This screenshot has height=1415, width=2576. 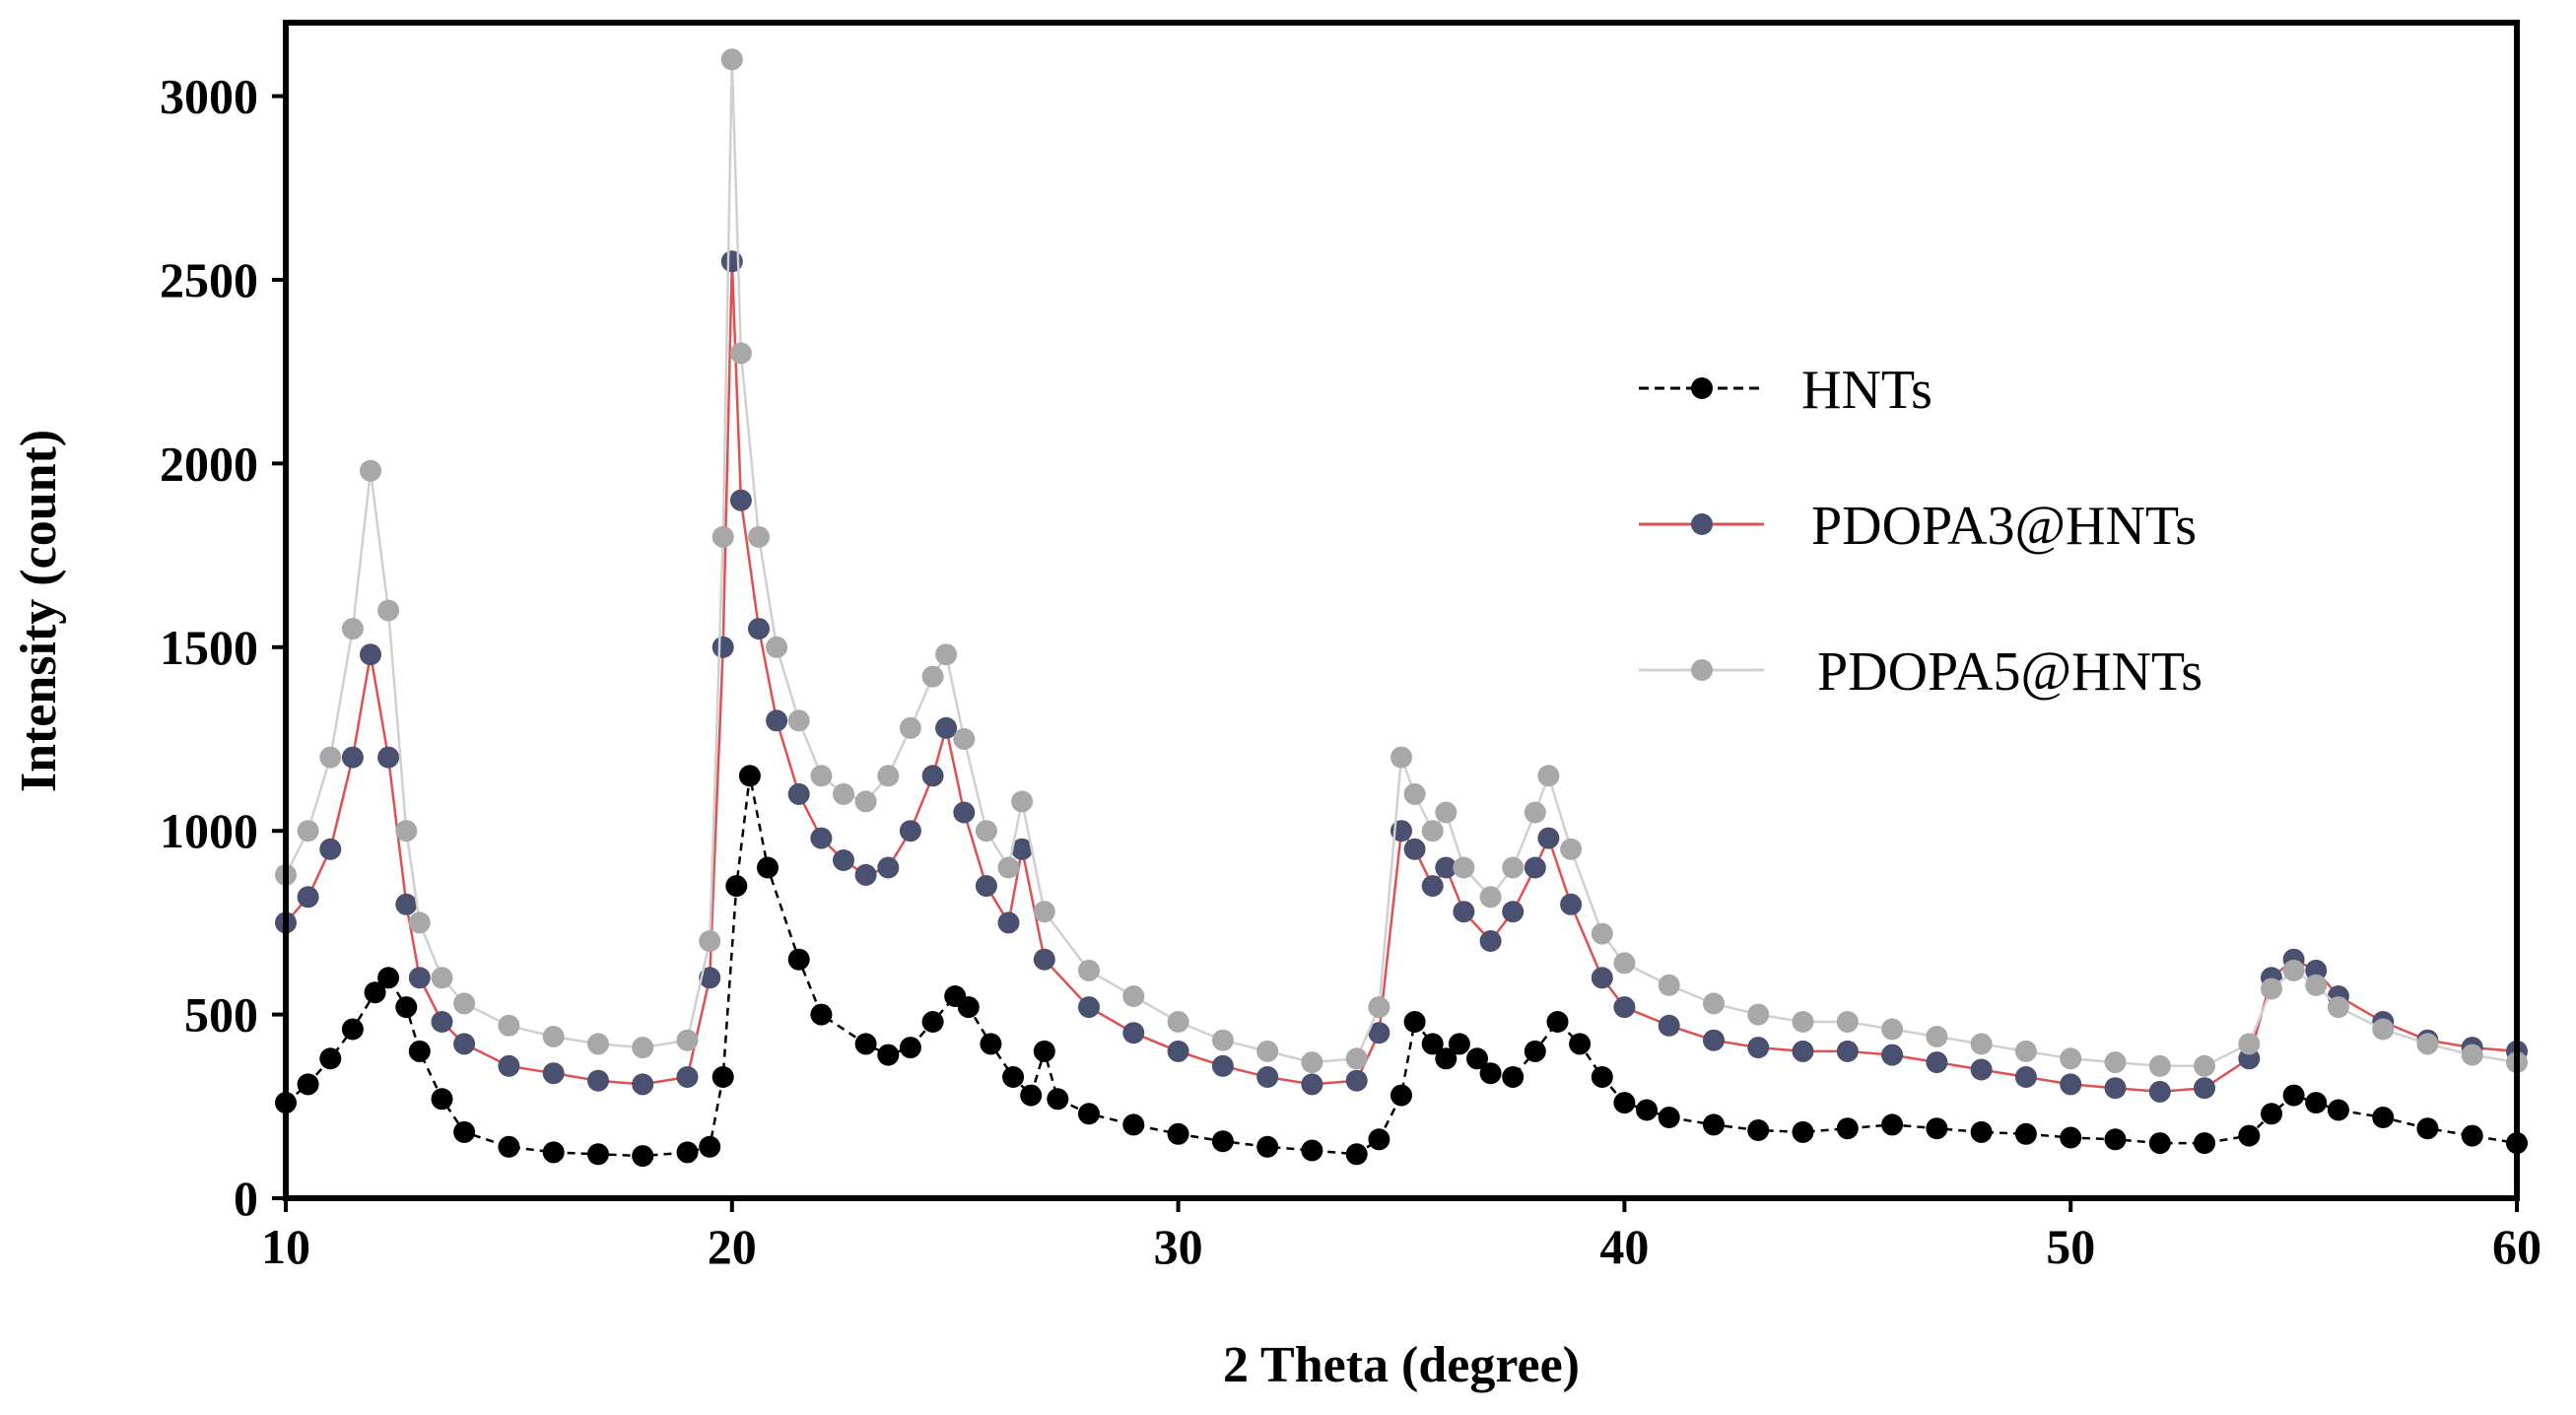 I want to click on legend-label: HNTs, so click(x=1866, y=391).